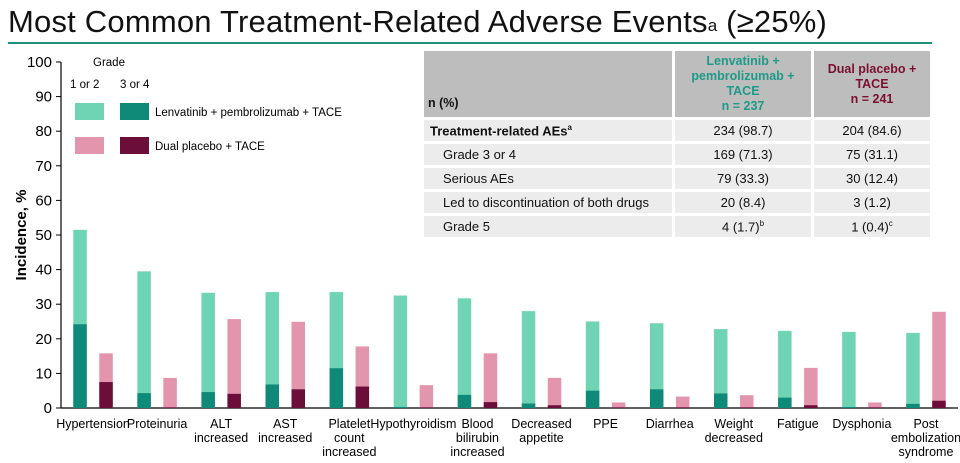 The width and height of the screenshot is (960, 463). I want to click on row-label: Serious AEs, so click(548, 178).